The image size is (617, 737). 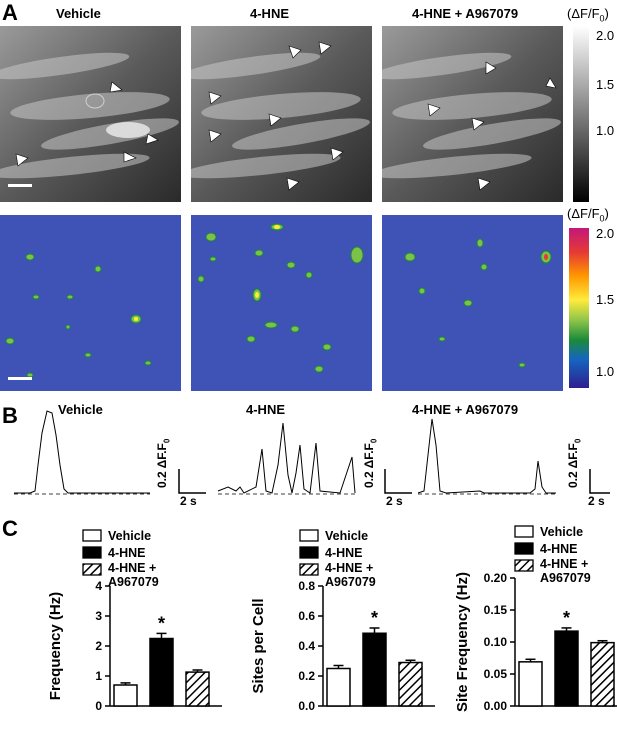 What do you see at coordinates (10, 415) in the screenshot?
I see `panel-b-letter: B` at bounding box center [10, 415].